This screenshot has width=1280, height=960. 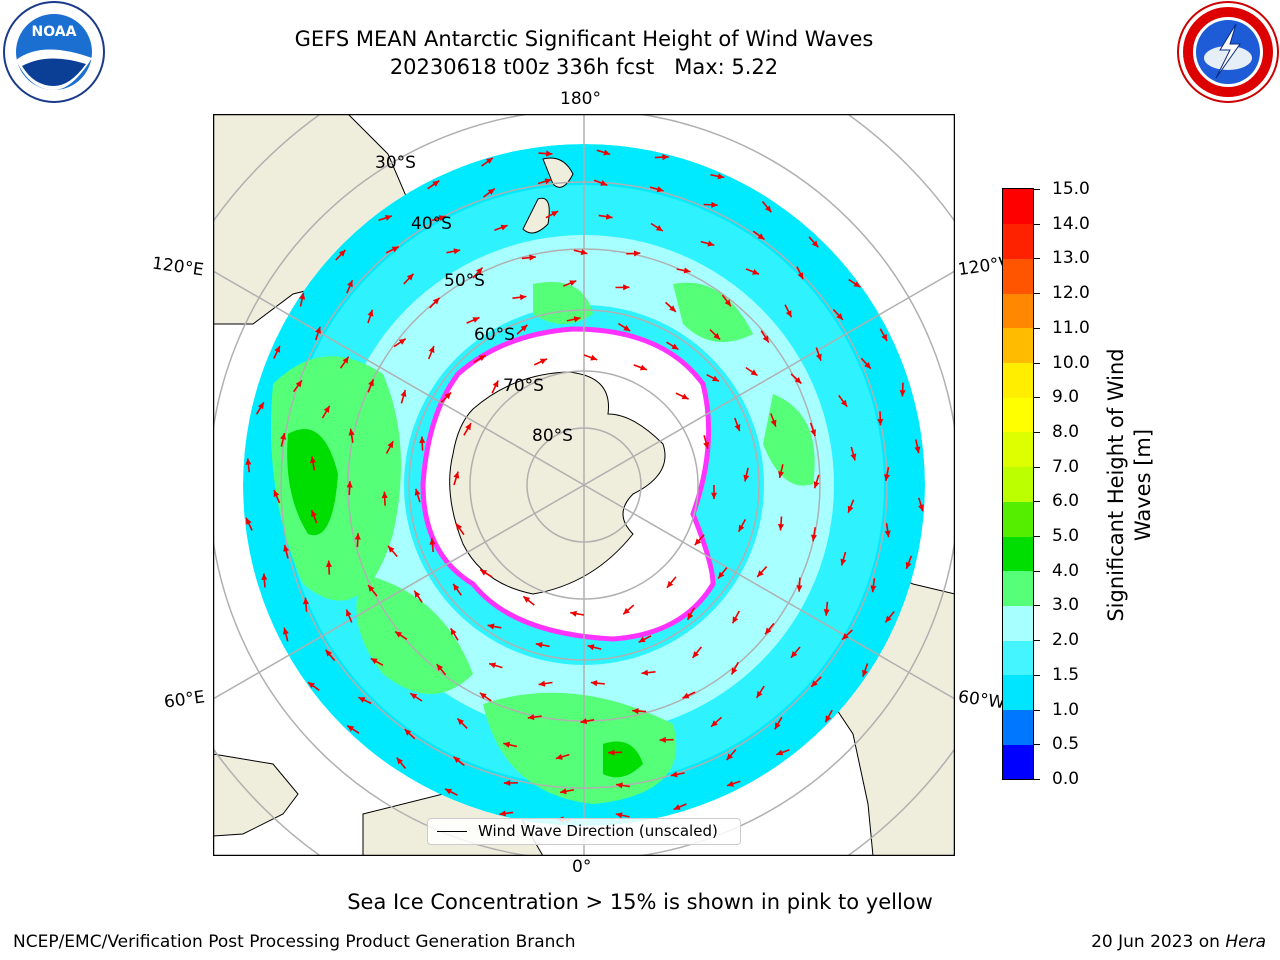 What do you see at coordinates (1066, 744) in the screenshot?
I see `colorbar-tick-label: 0.5` at bounding box center [1066, 744].